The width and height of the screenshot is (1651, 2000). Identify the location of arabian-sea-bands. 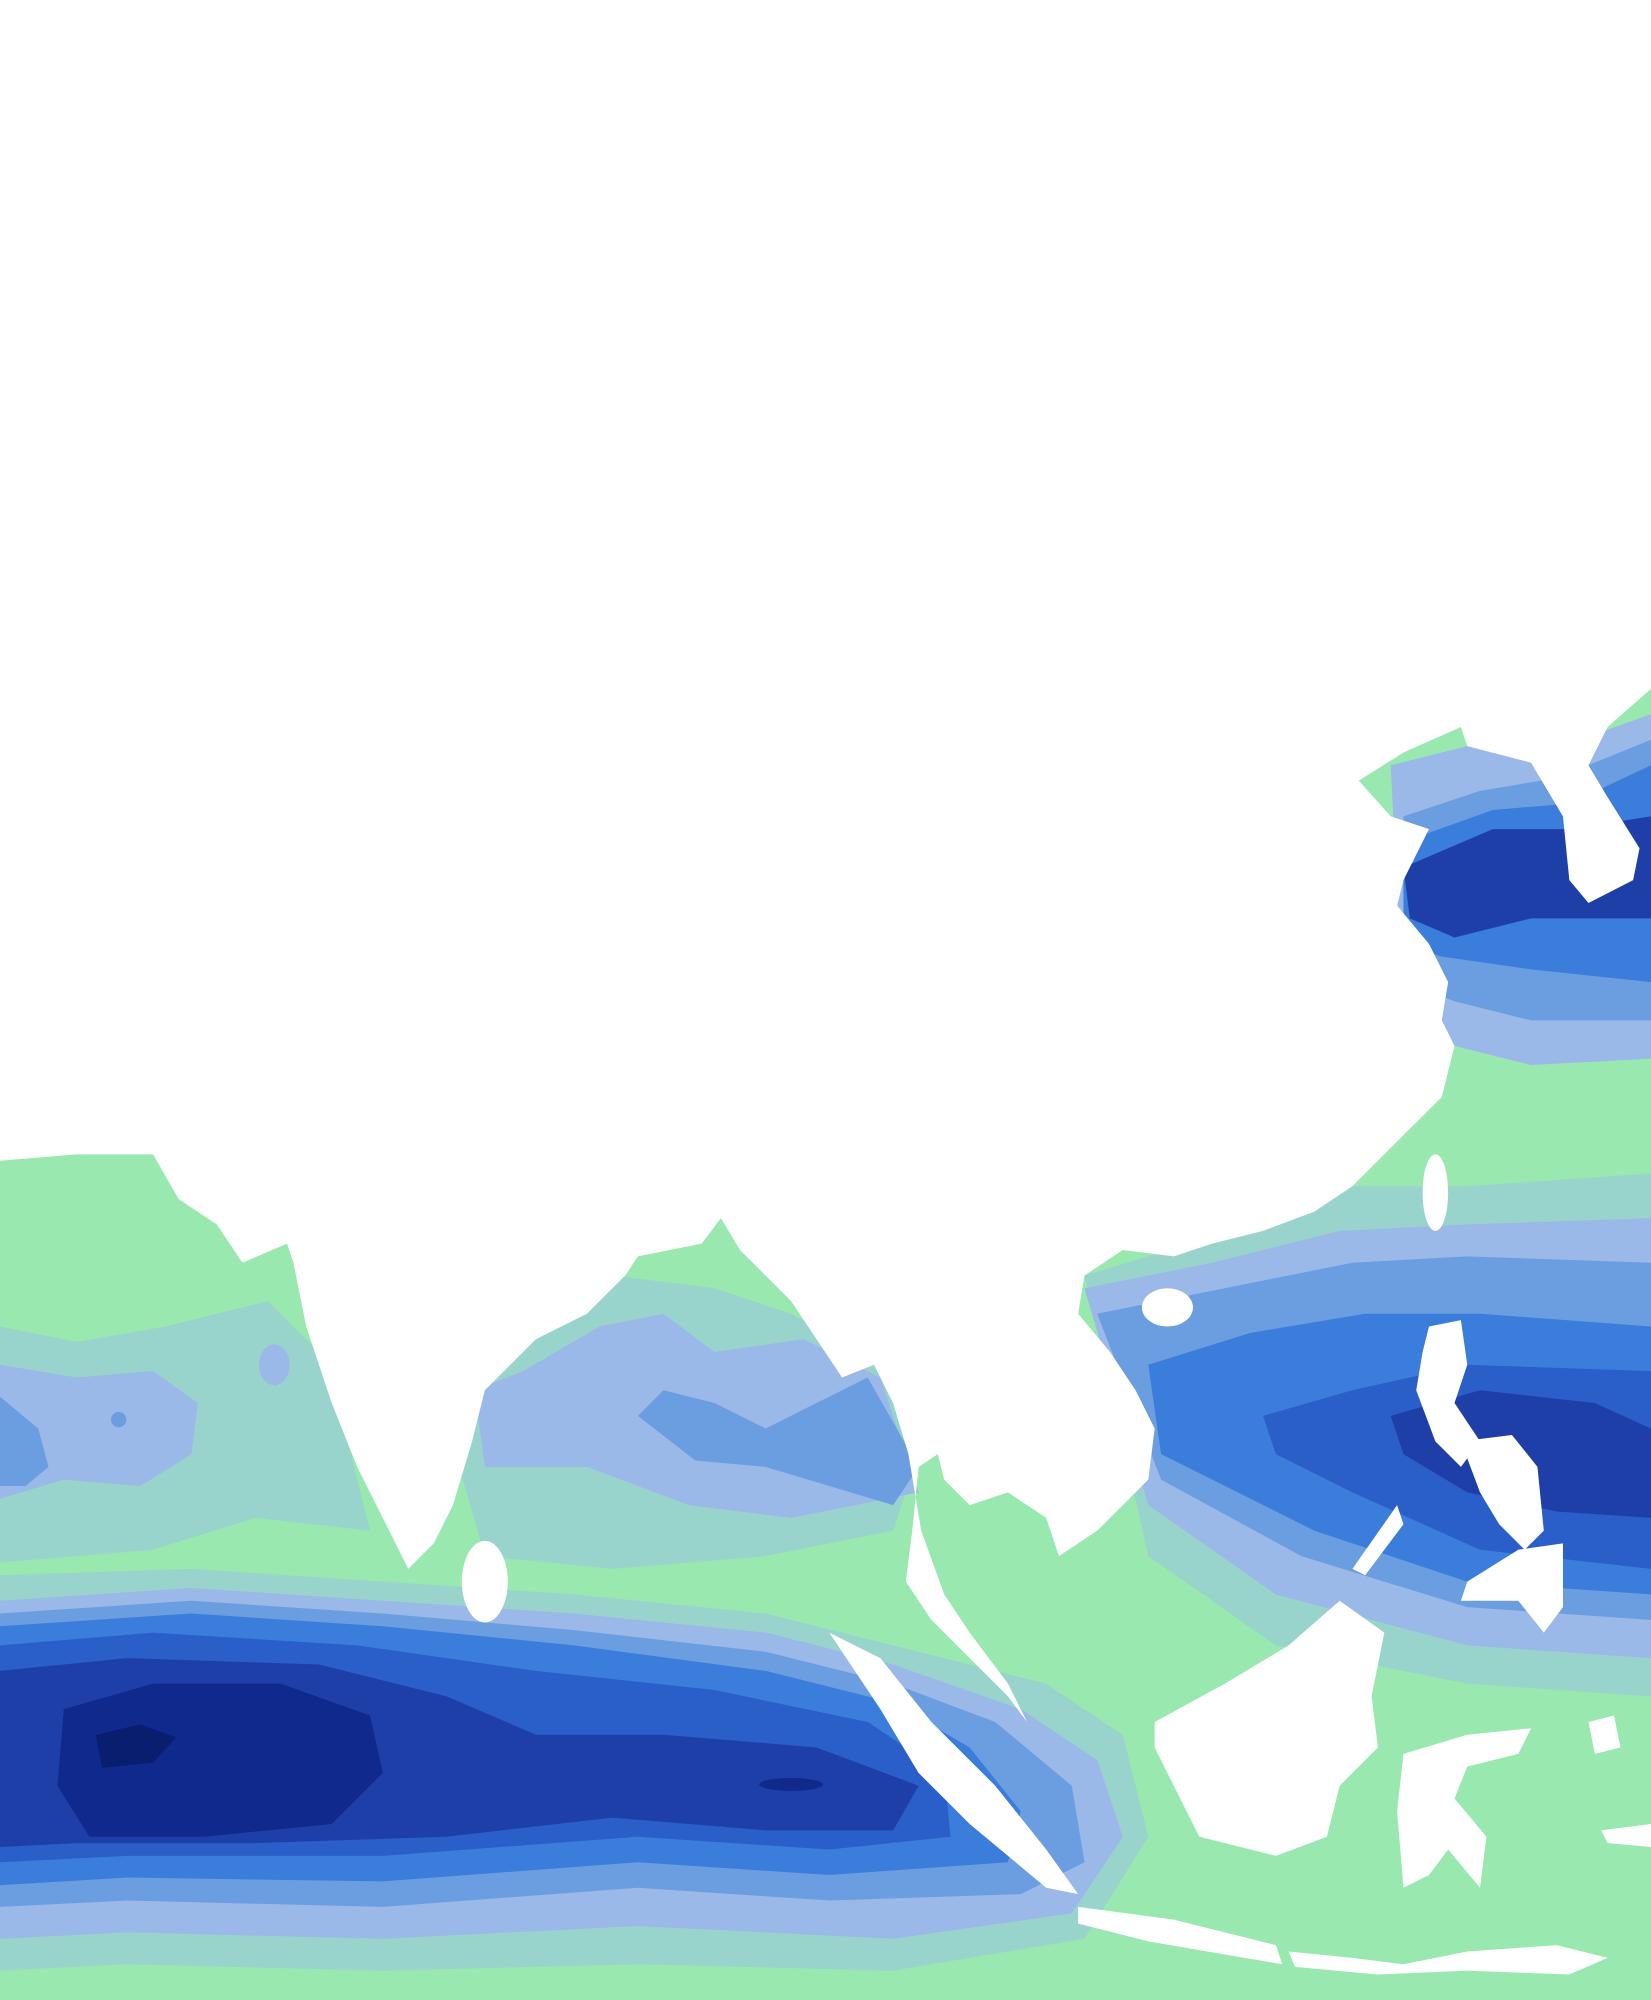
(185, 1432).